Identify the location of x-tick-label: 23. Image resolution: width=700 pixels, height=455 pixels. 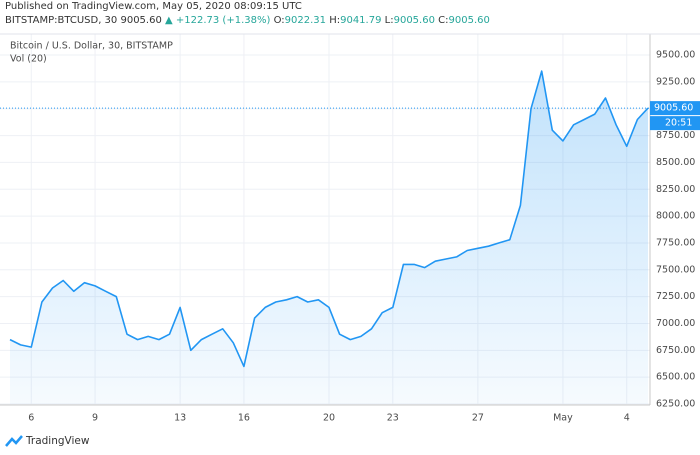
(393, 418).